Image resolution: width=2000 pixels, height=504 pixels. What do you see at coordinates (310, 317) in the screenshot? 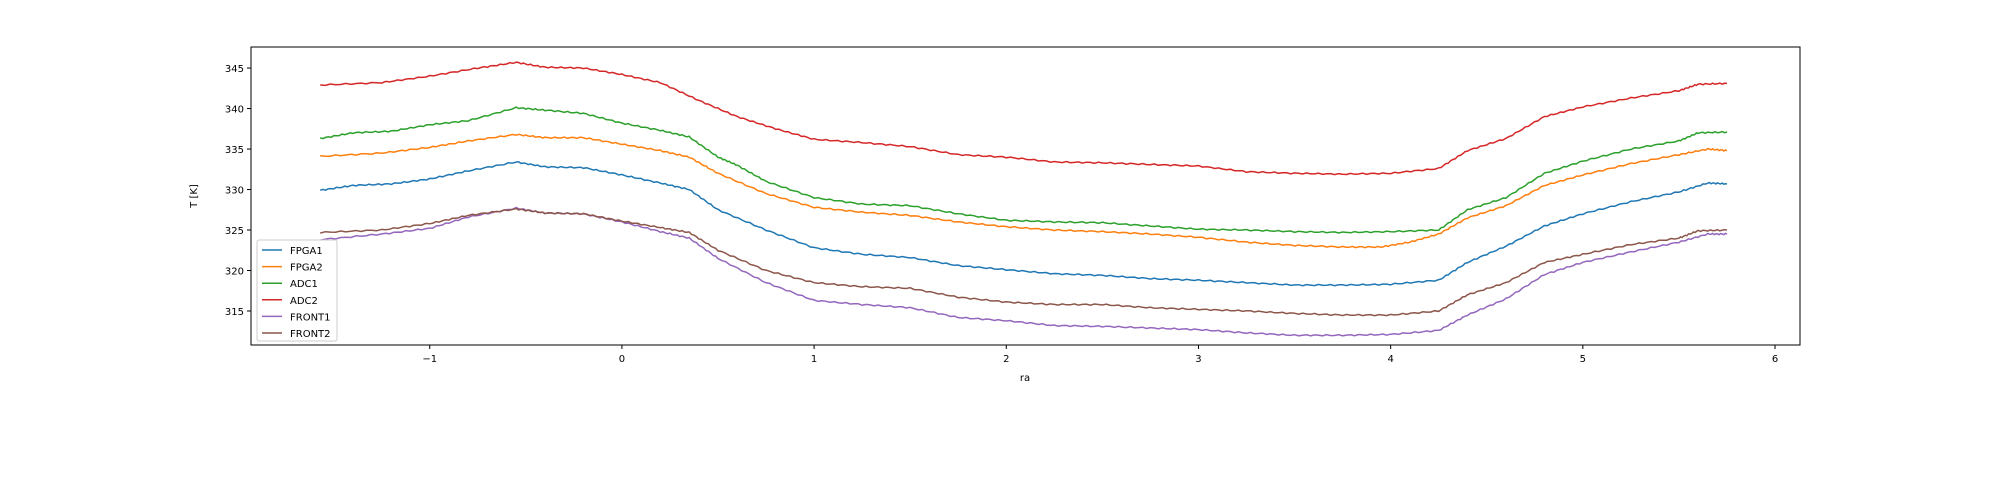
I see `legend-label: FRONT1` at bounding box center [310, 317].